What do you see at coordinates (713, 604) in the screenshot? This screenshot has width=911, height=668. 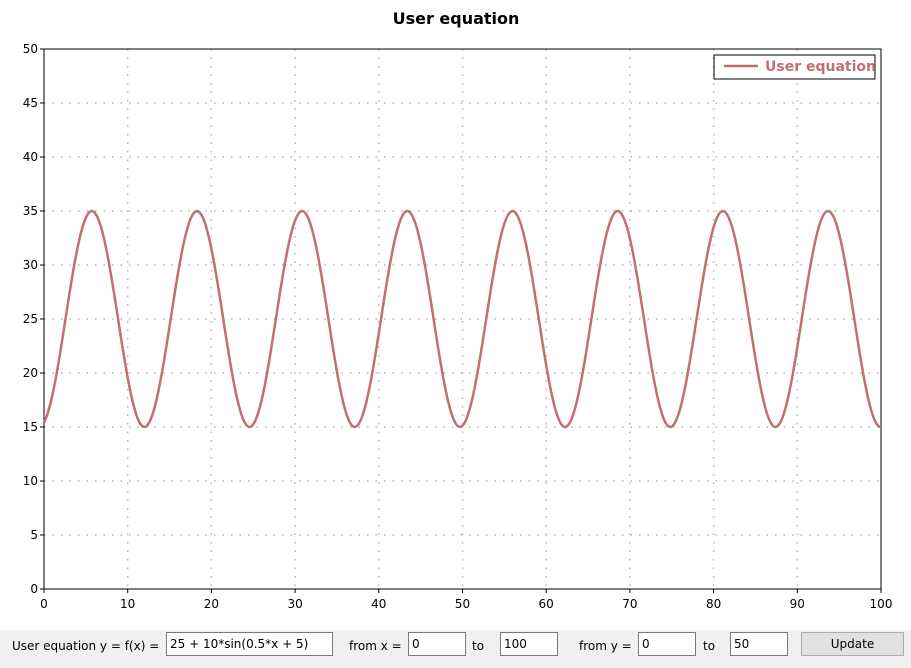 I see `x-tick-label: 80` at bounding box center [713, 604].